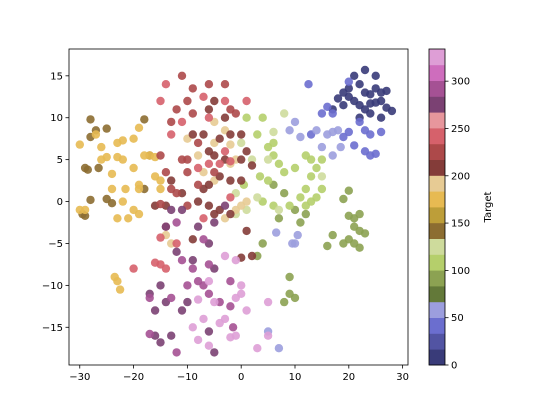  What do you see at coordinates (460, 129) in the screenshot?
I see `colorbar-tick-label: 250` at bounding box center [460, 129].